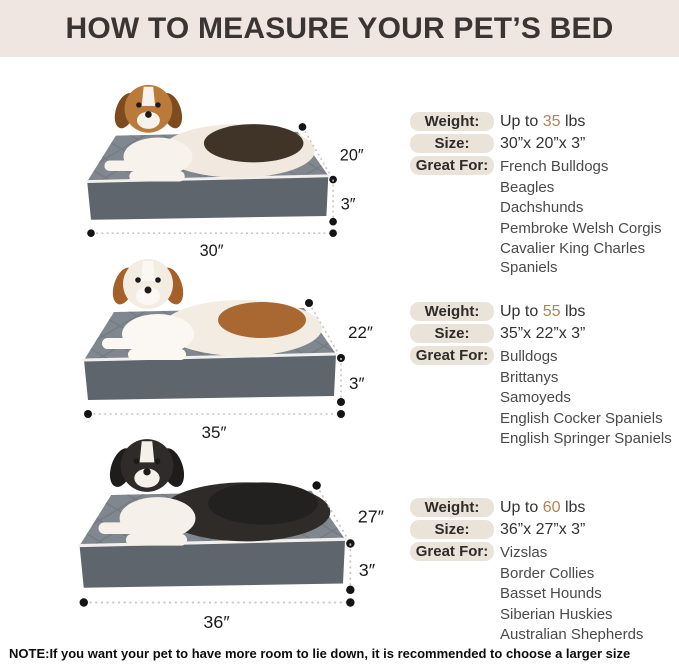  Describe the element at coordinates (371, 516) in the screenshot. I see `depth-dimension-label: 27″` at that location.